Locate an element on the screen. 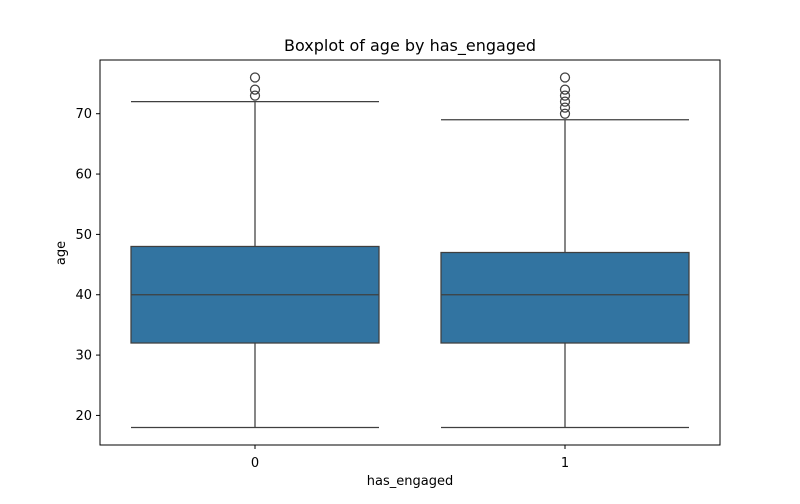  x-tick-label: 0 is located at coordinates (255, 463).